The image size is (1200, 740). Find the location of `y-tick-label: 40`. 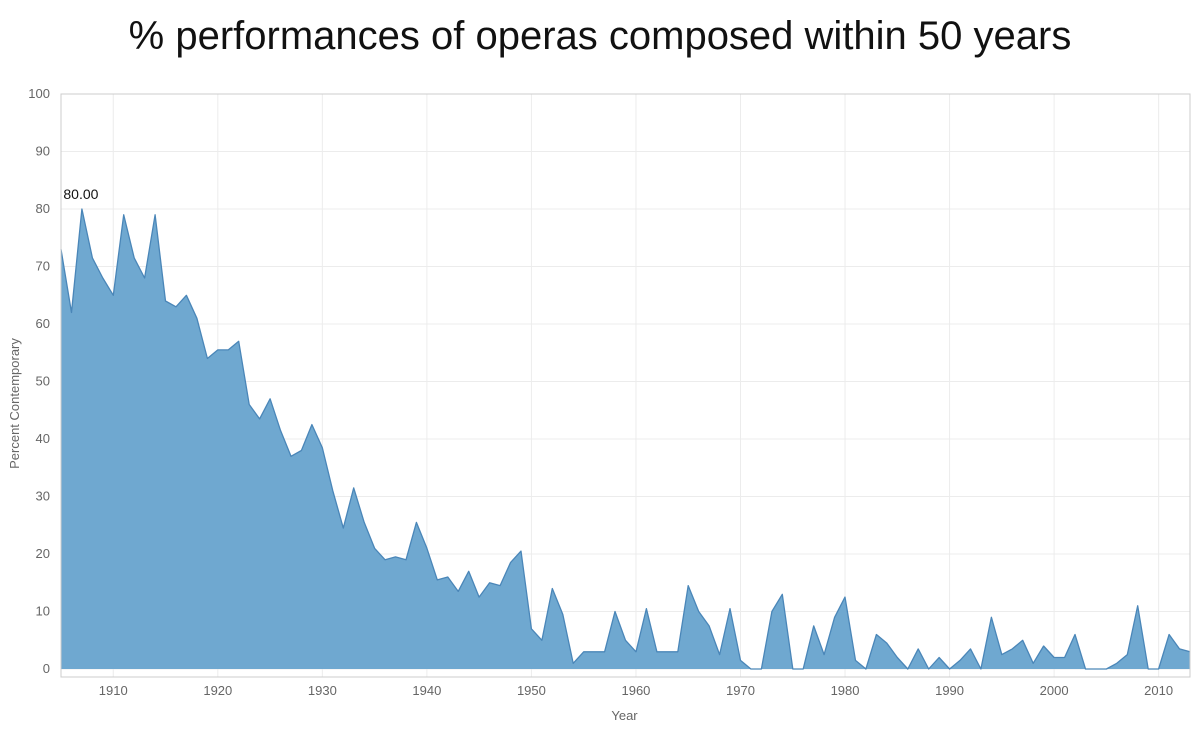

y-tick-label: 40 is located at coordinates (43, 438).